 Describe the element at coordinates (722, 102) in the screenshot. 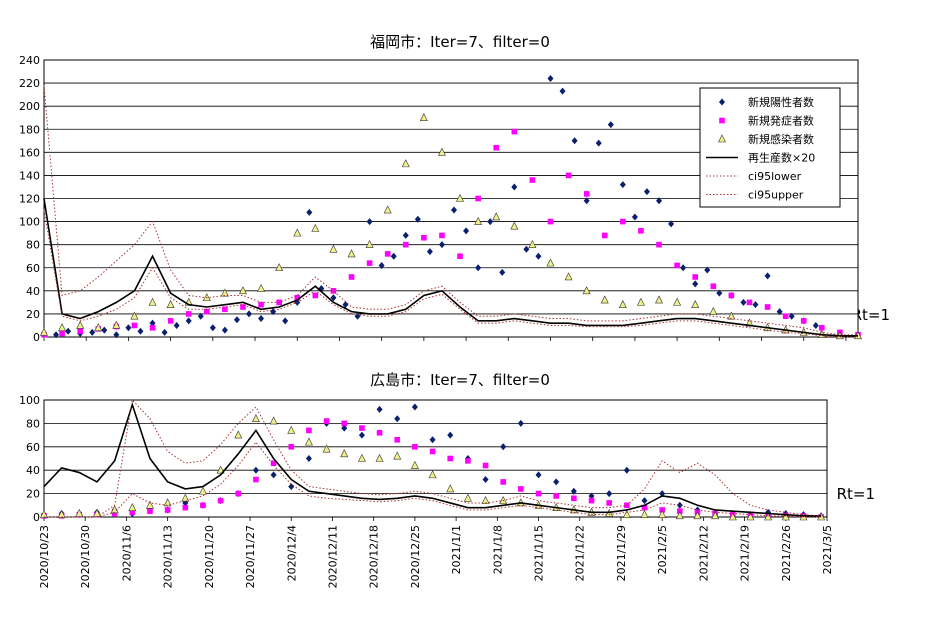

I see `legend-marker` at that location.